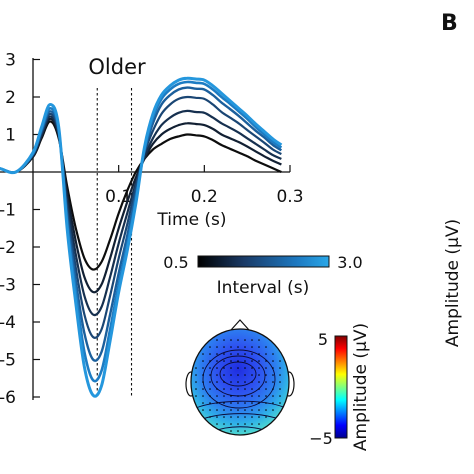 The image size is (474, 474). I want to click on x-tick-label: 0.1, so click(118, 197).